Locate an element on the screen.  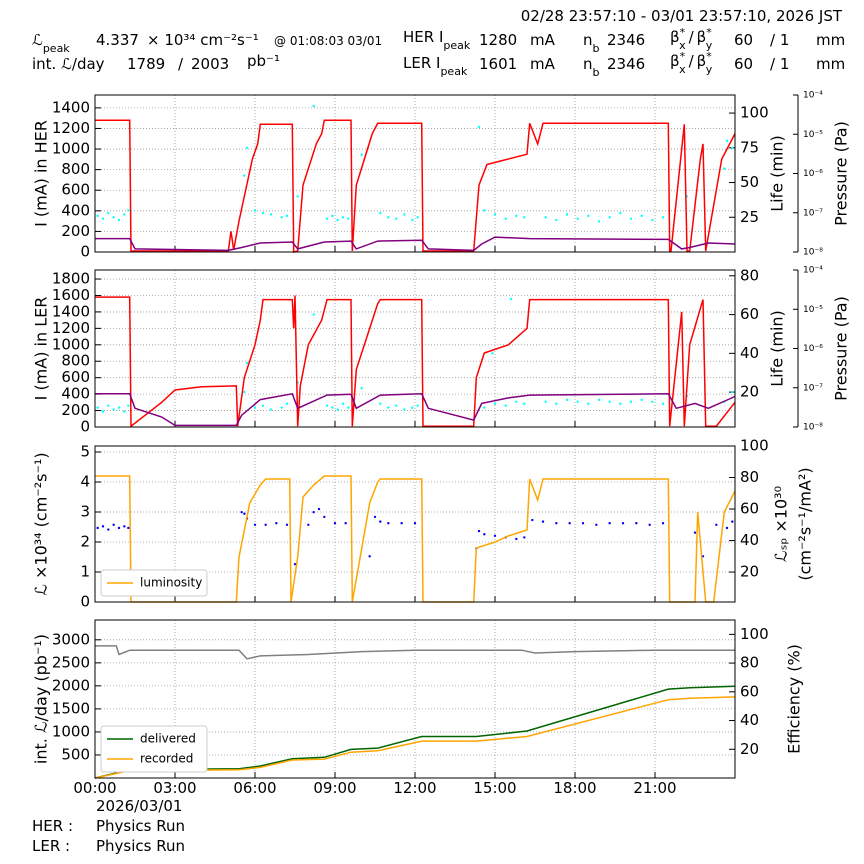
y-tick-label: 2500 is located at coordinates (71, 662).